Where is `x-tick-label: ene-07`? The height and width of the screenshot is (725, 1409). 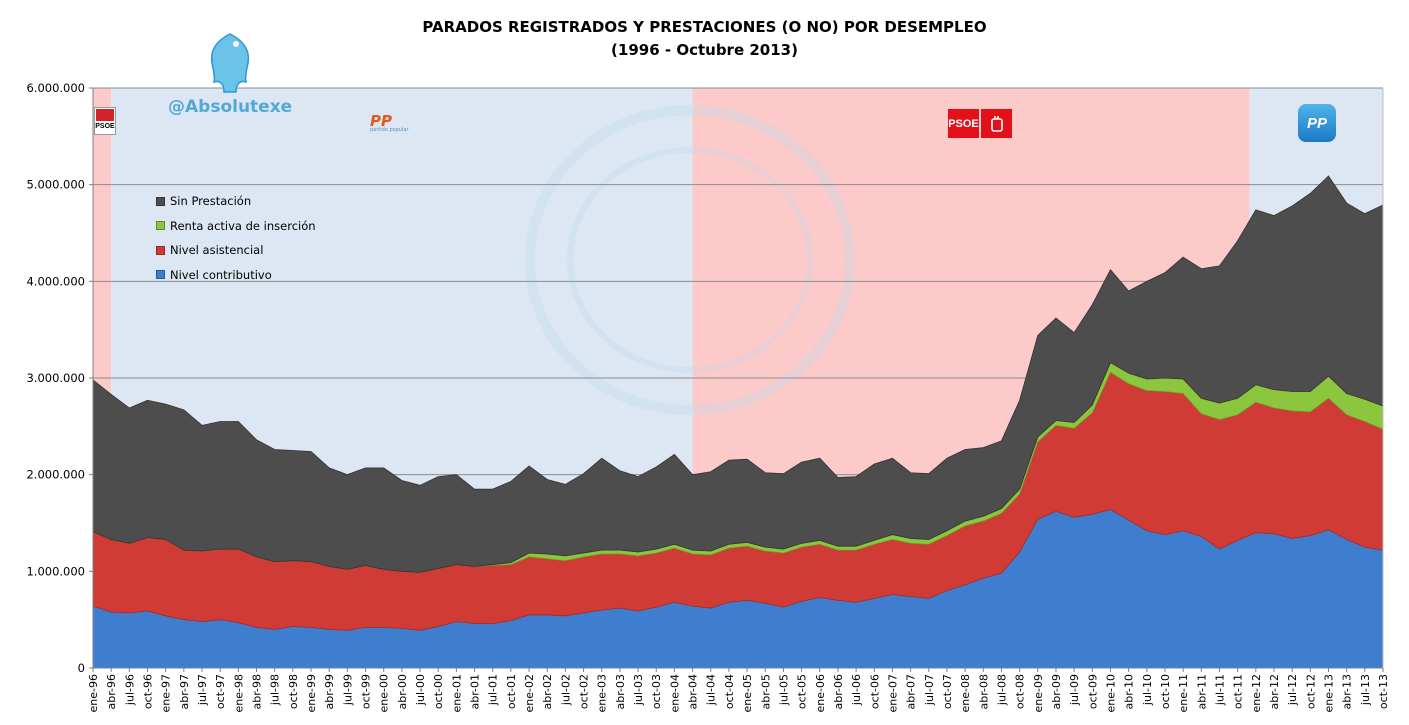
x-tick-label: ene-07 is located at coordinates (892, 693).